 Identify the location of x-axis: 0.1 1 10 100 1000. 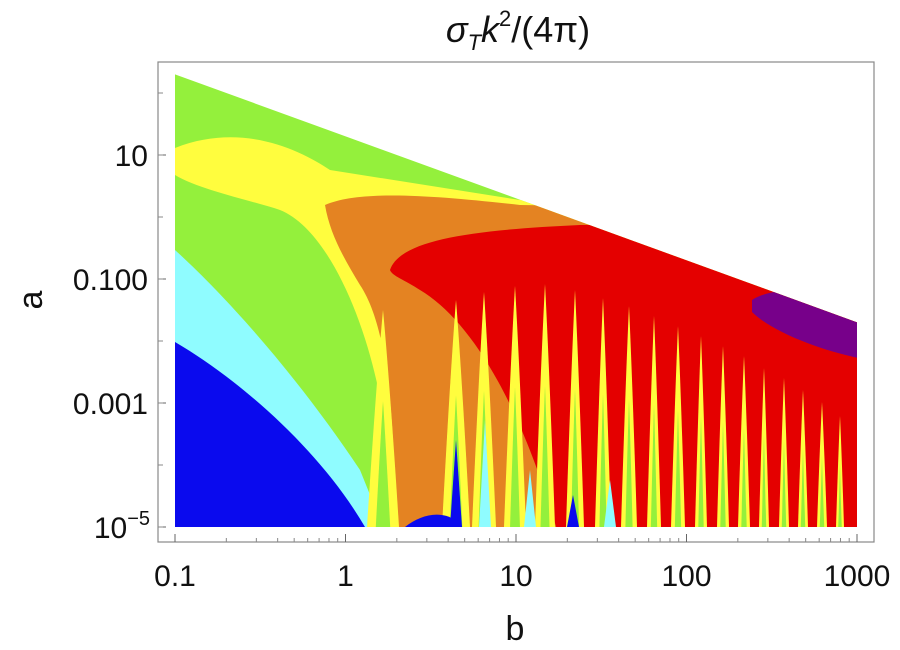
(522, 563).